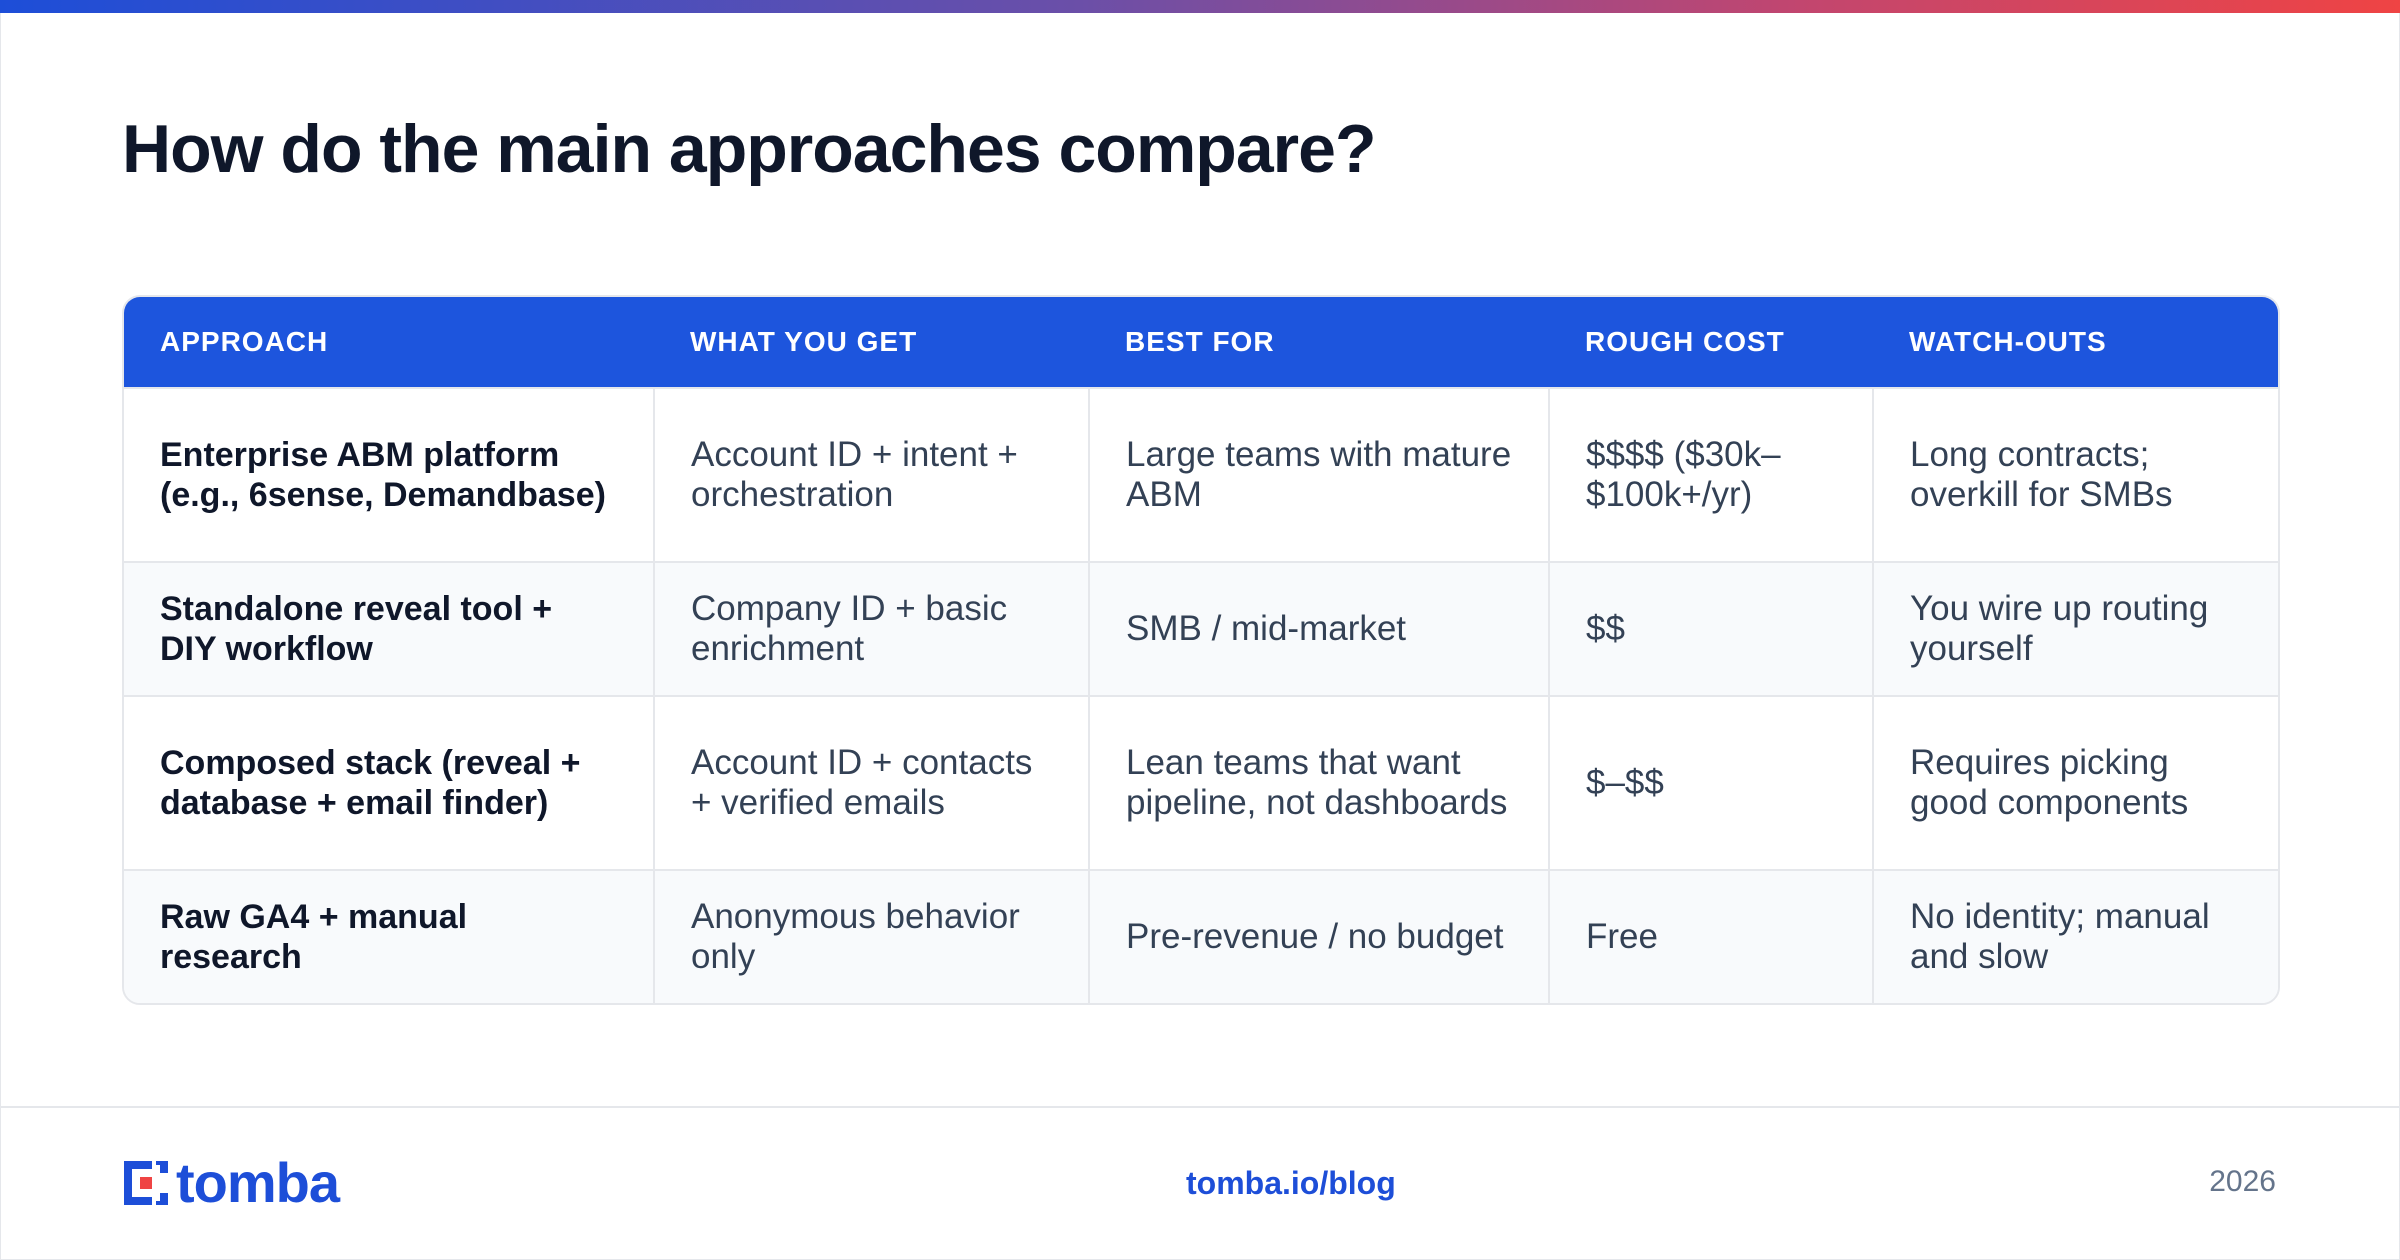 The image size is (2400, 1260). I want to click on cell-watch-outs: Long contracts; overkill for SMBs, so click(2075, 474).